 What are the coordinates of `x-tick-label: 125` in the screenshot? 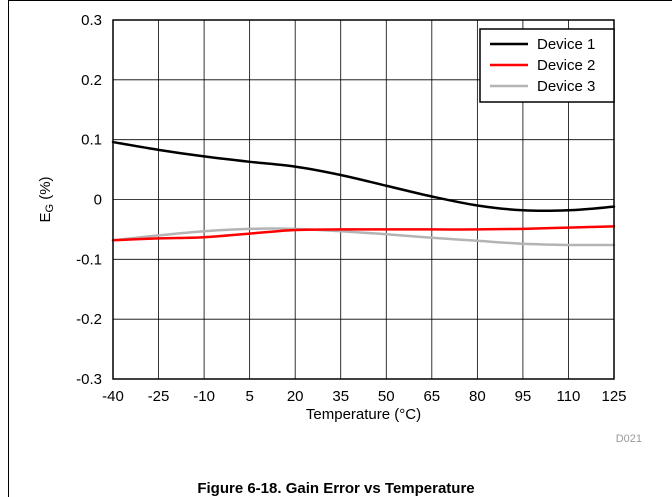 It's located at (613, 396).